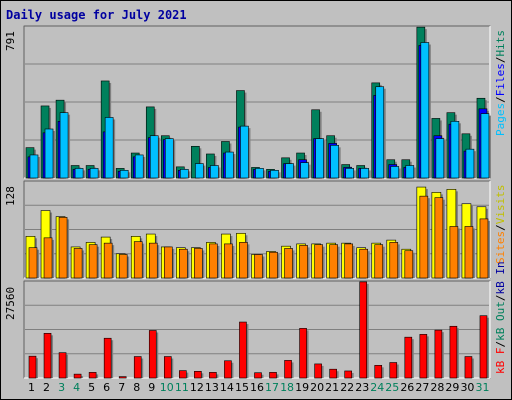 The width and height of the screenshot is (512, 400). Describe the element at coordinates (181, 387) in the screenshot. I see `x-tick-label-day-11: 11` at that location.